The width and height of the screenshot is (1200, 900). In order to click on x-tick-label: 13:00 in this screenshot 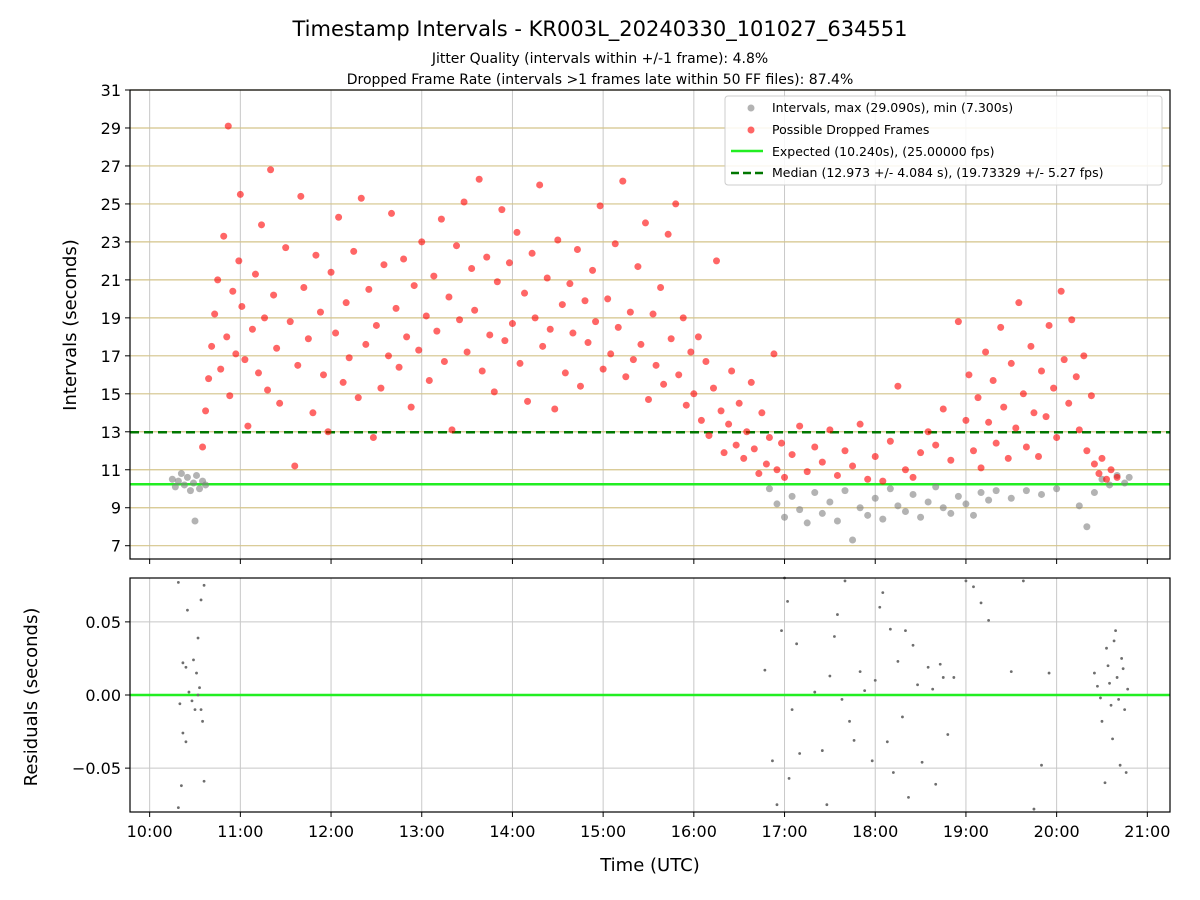, I will do `click(422, 831)`.